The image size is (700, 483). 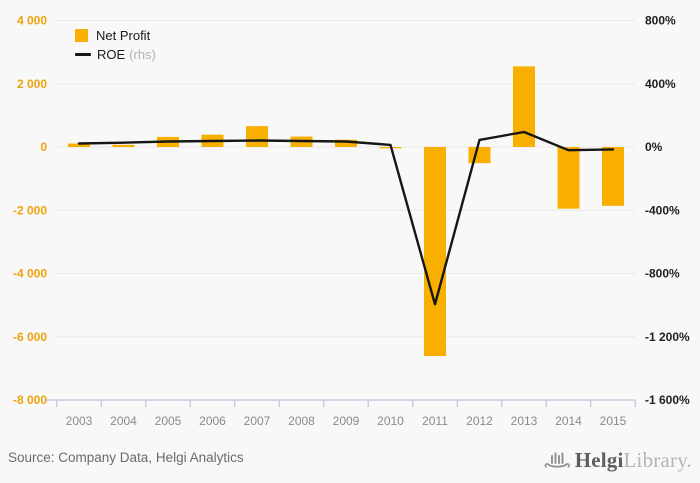 What do you see at coordinates (613, 421) in the screenshot?
I see `x-axis-year-label-2015: 2015` at bounding box center [613, 421].